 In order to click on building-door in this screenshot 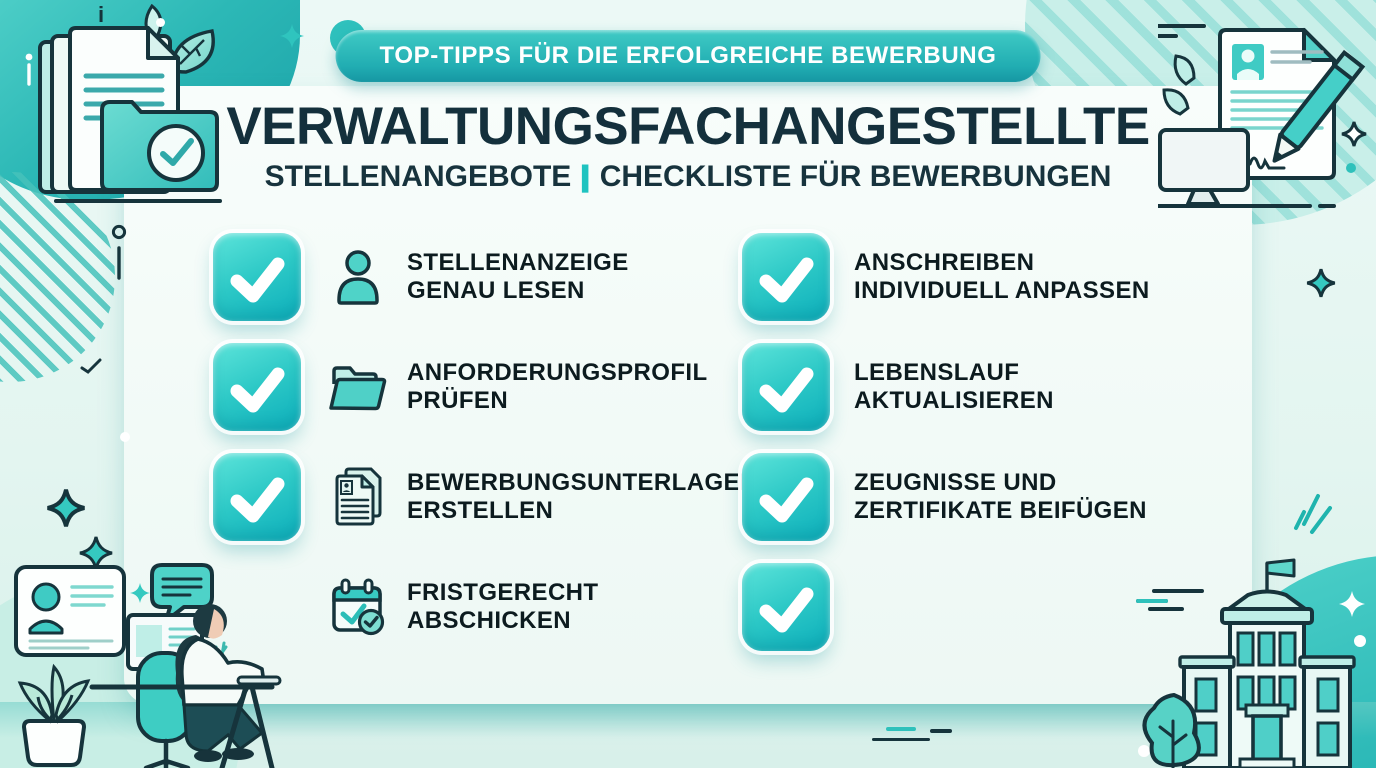, I will do `click(1267, 739)`.